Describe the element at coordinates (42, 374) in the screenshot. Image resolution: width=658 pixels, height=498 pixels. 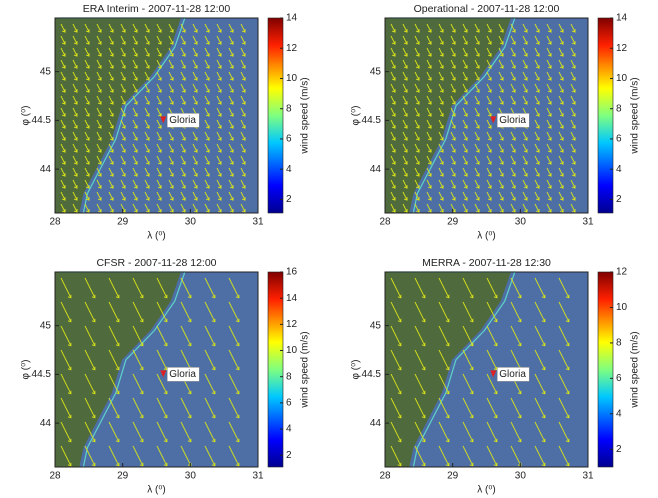
I see `y-tick-label: 44.5` at that location.